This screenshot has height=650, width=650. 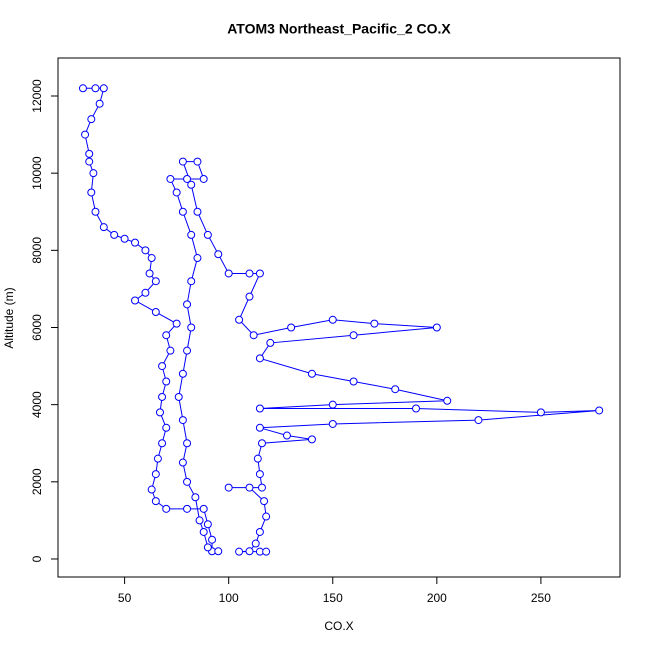 What do you see at coordinates (437, 598) in the screenshot?
I see `x-tick-label: 200` at bounding box center [437, 598].